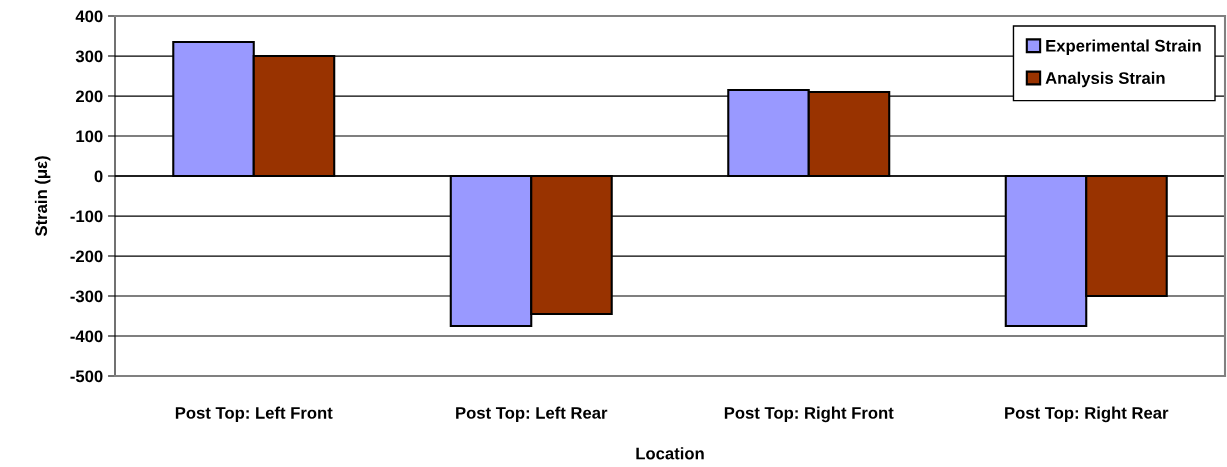 This screenshot has height=467, width=1227. What do you see at coordinates (1105, 79) in the screenshot?
I see `legend-label: Analysis Strain` at bounding box center [1105, 79].